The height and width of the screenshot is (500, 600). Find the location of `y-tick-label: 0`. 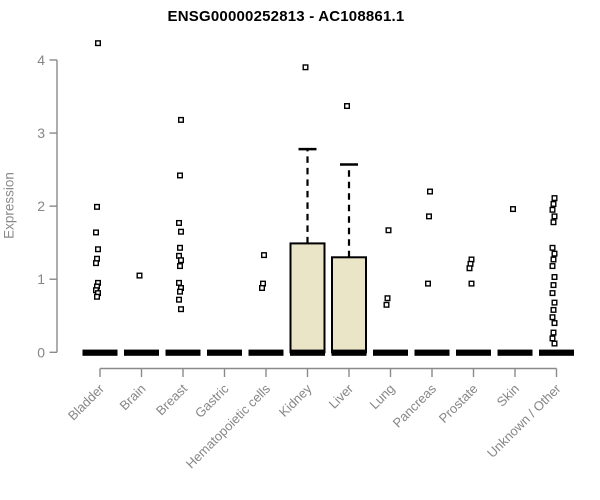

y-tick-label: 0 is located at coordinates (41, 352).